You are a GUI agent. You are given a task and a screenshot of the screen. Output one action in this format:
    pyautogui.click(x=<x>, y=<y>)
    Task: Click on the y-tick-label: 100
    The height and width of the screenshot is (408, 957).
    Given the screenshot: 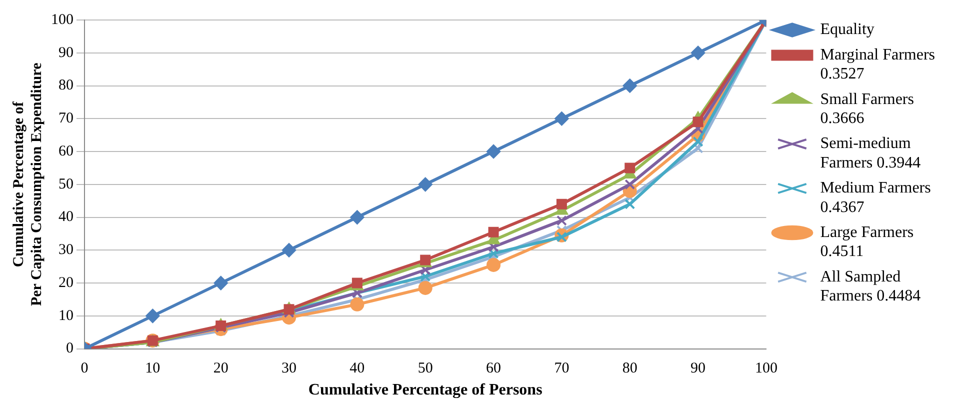 What is the action you would take?
    pyautogui.click(x=62, y=20)
    